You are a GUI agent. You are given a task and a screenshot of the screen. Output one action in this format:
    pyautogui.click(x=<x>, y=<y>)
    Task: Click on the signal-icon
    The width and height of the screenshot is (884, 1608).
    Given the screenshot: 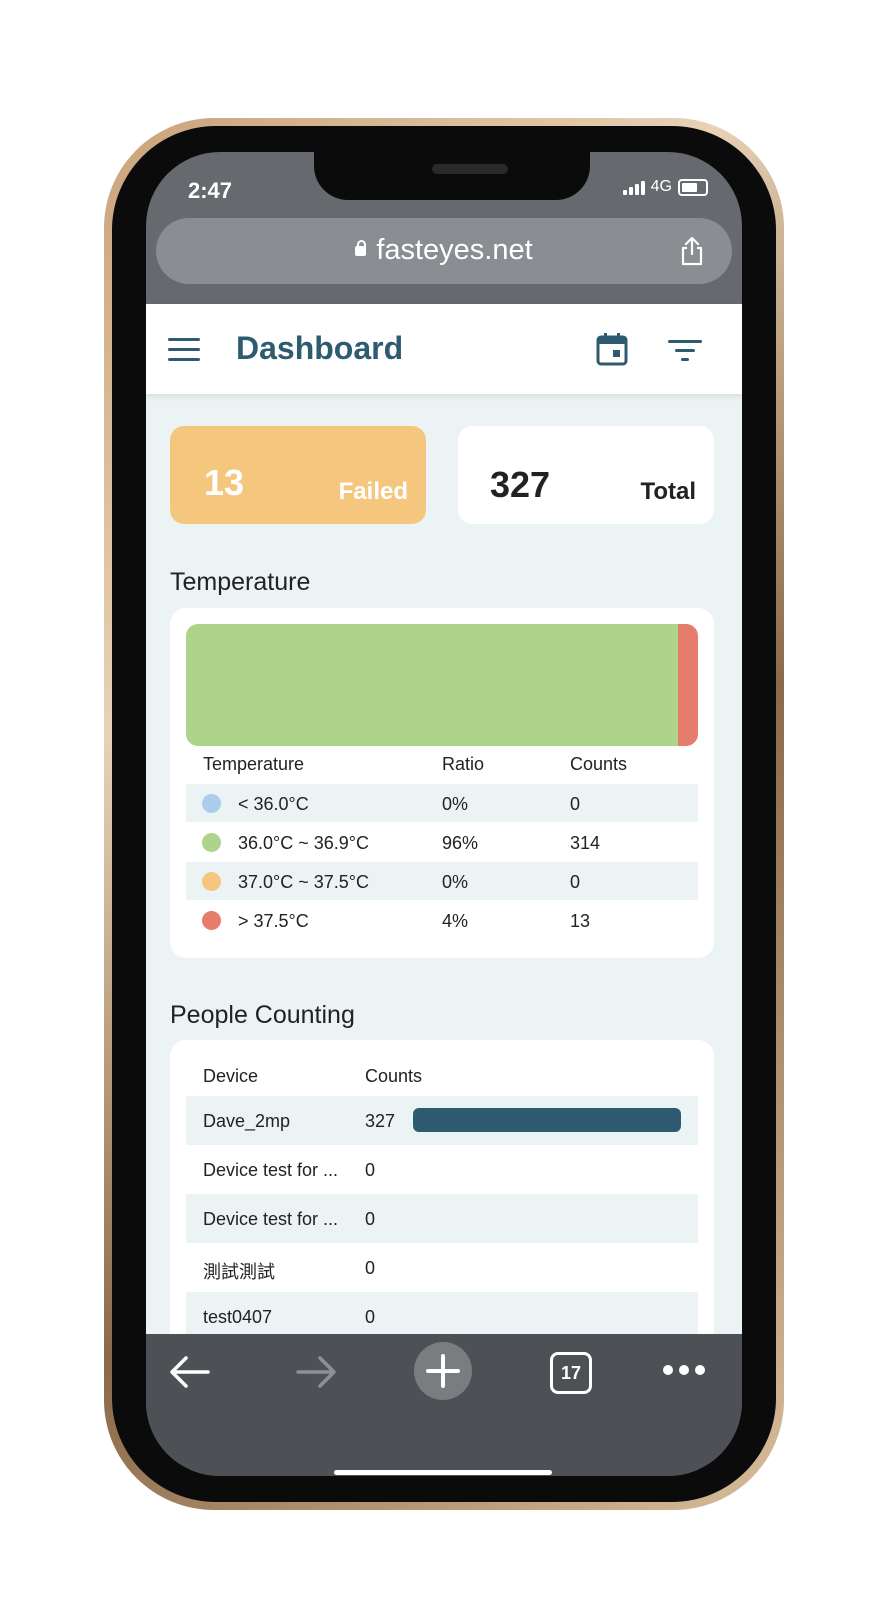 What is the action you would take?
    pyautogui.click(x=633, y=187)
    